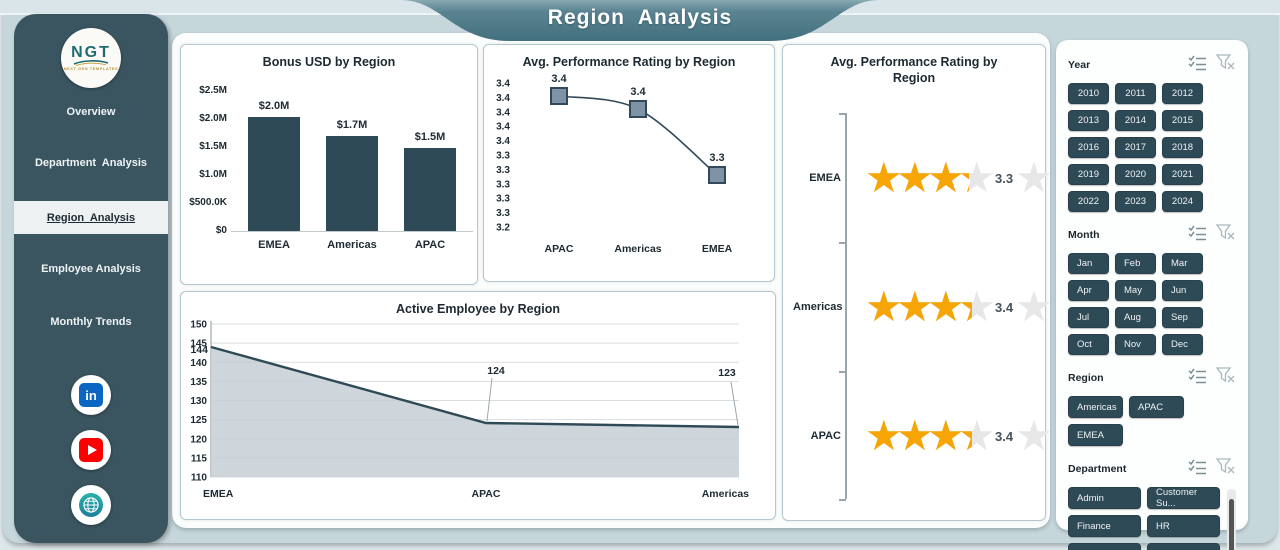  Describe the element at coordinates (1104, 498) in the screenshot. I see `filter-button-admin: Admin` at that location.